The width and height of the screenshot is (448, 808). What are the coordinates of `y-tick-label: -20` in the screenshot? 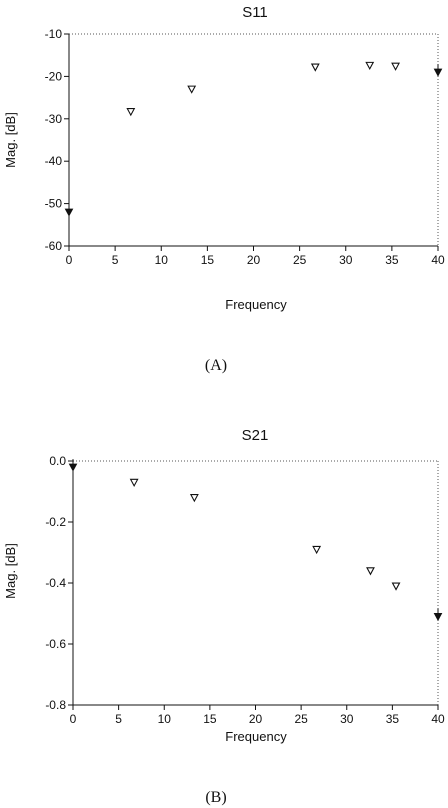 It's located at (54, 76).